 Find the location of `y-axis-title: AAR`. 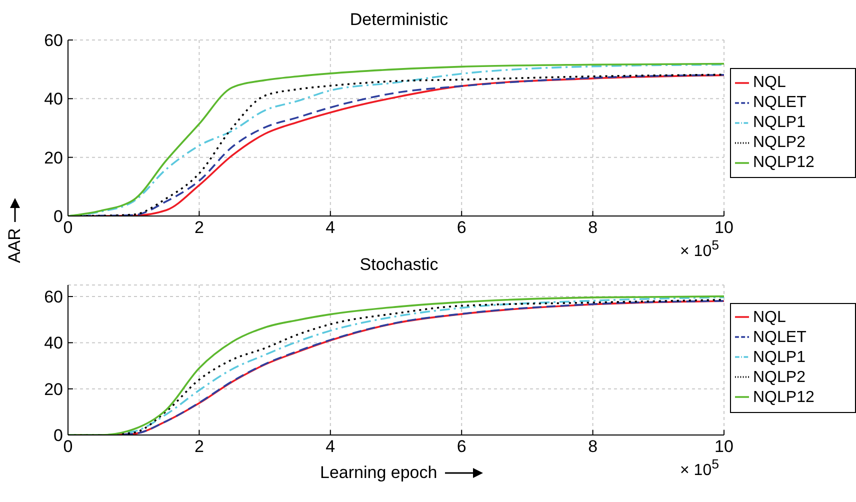

y-axis-title: AAR is located at coordinates (15, 245).